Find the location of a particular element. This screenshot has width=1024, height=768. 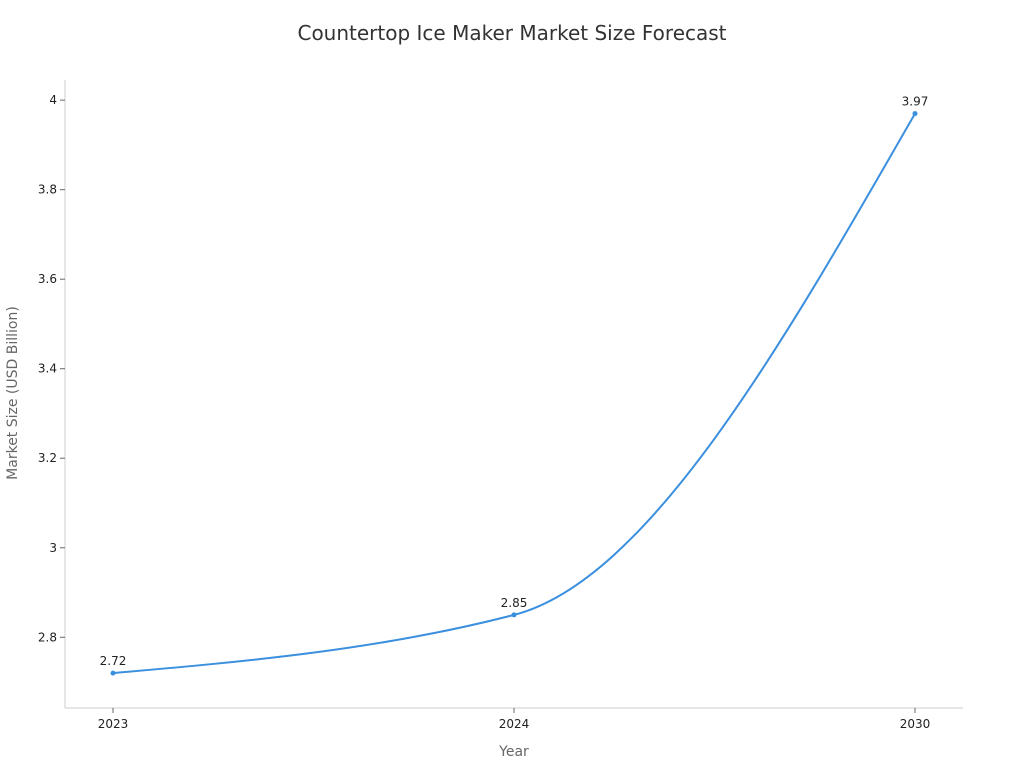

y-tick-label: 2.8 is located at coordinates (47, 637).